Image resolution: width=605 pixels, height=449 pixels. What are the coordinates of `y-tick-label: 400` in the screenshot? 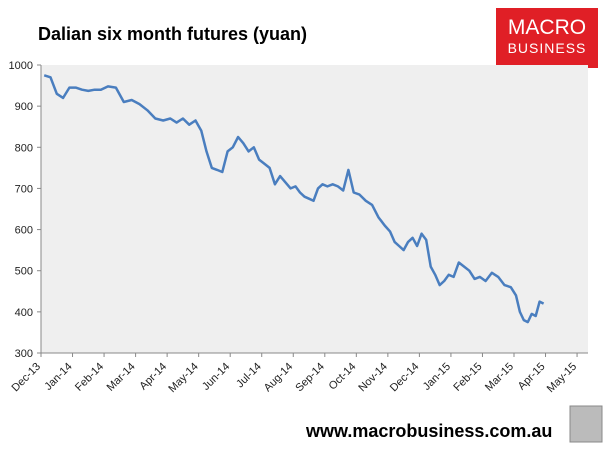 It's located at (24, 313).